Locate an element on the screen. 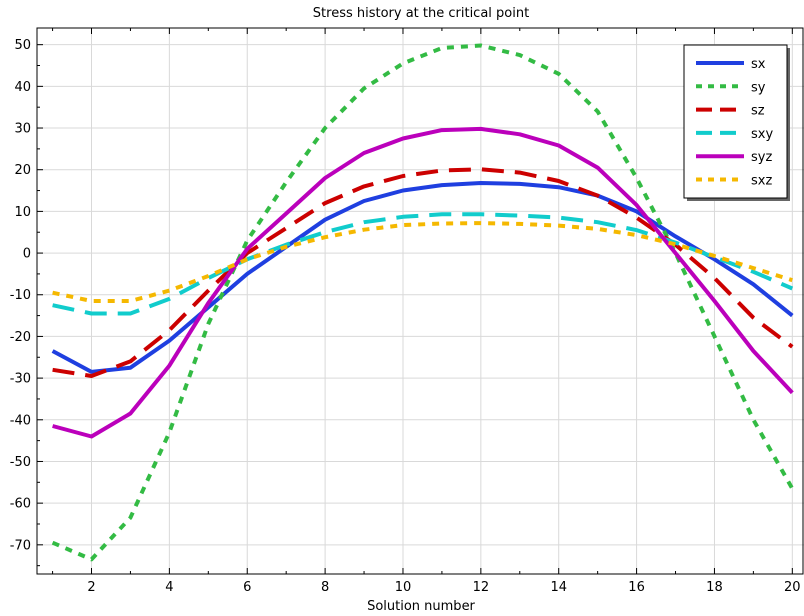 The height and width of the screenshot is (616, 804). y-tick-label: 30 is located at coordinates (22, 129).